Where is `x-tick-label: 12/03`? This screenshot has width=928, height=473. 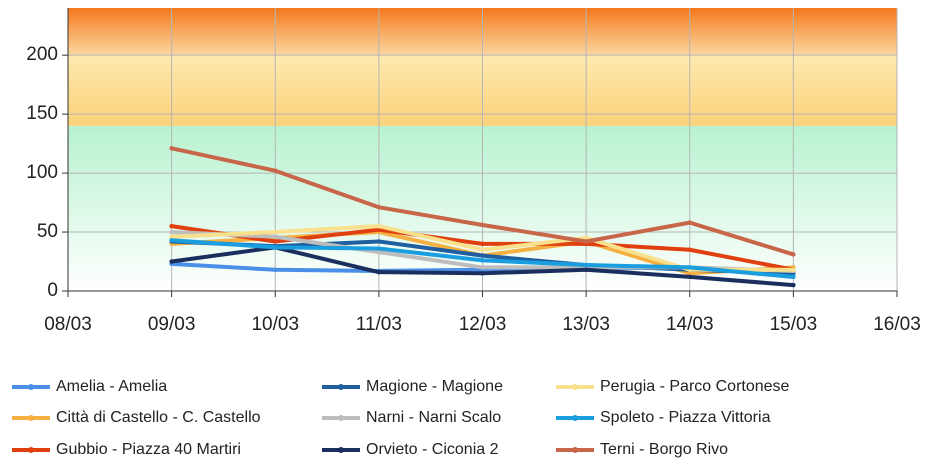
x-tick-label: 12/03 is located at coordinates (483, 324).